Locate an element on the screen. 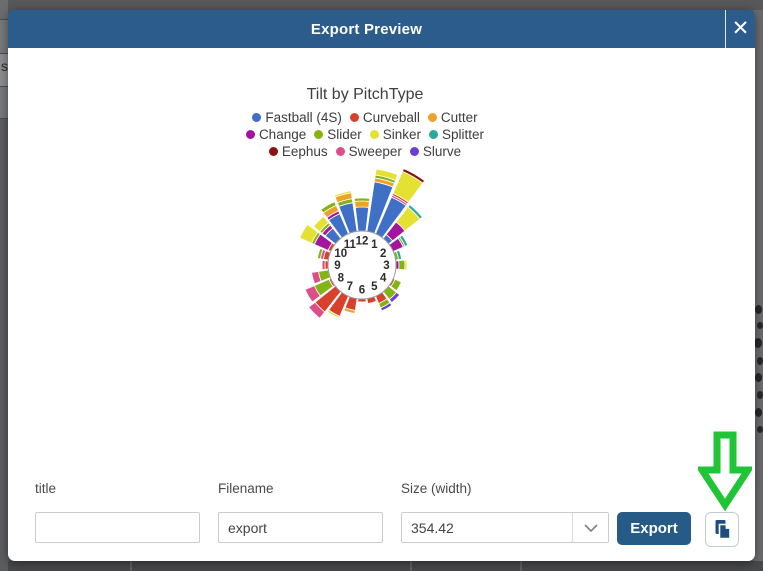 The image size is (763, 571). size-width-combobox is located at coordinates (505, 527).